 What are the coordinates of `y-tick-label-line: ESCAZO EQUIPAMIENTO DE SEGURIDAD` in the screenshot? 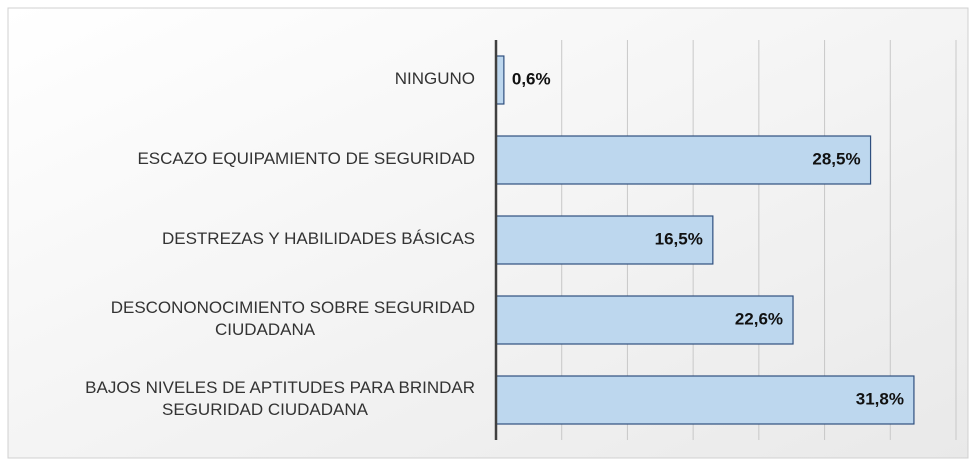 It's located at (306, 158).